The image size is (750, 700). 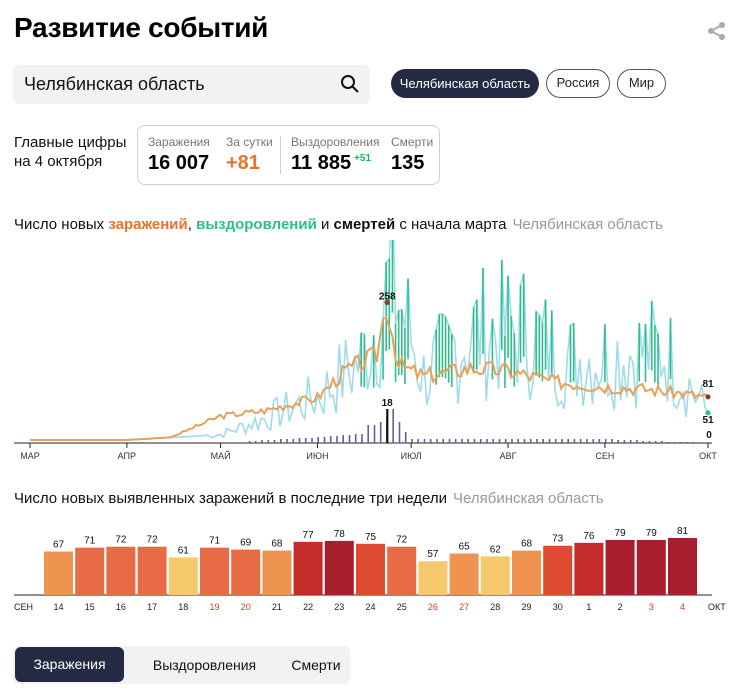 What do you see at coordinates (69, 664) in the screenshot?
I see `tab-infections: Заражения` at bounding box center [69, 664].